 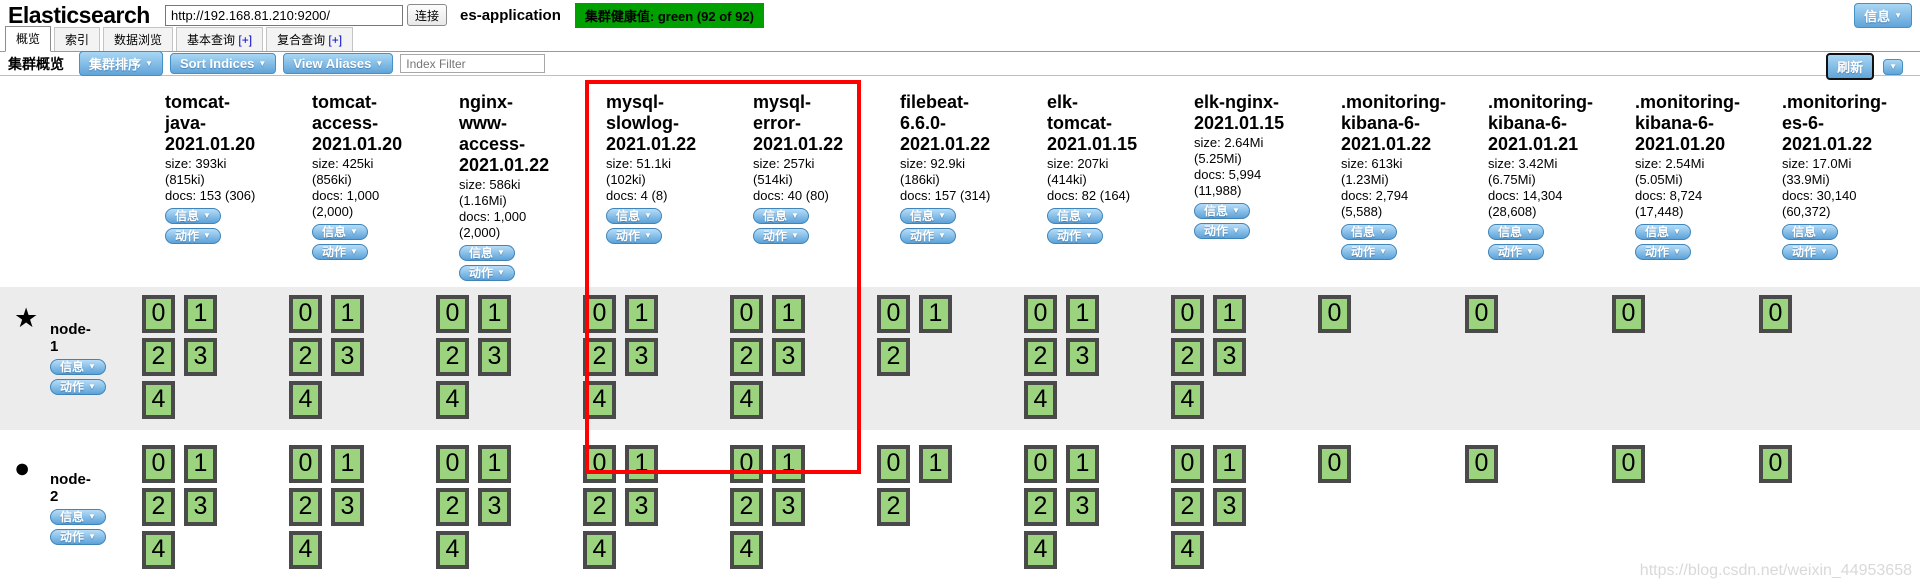 What do you see at coordinates (121, 63) in the screenshot?
I see `cluster-sort-button: 集群排序 ▼` at bounding box center [121, 63].